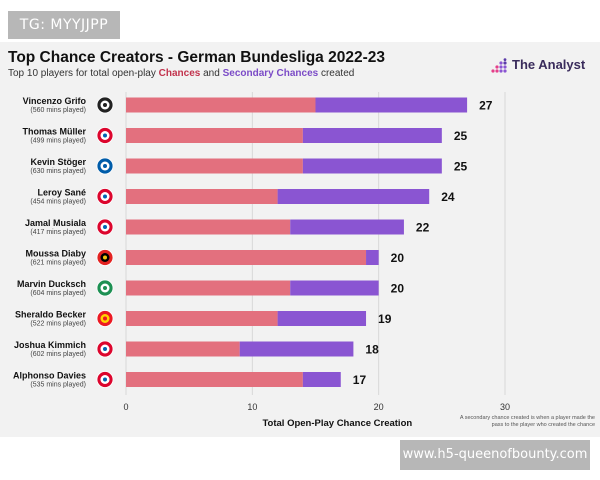  Describe the element at coordinates (56, 223) in the screenshot. I see `player-name: Jamal Musiala` at that location.